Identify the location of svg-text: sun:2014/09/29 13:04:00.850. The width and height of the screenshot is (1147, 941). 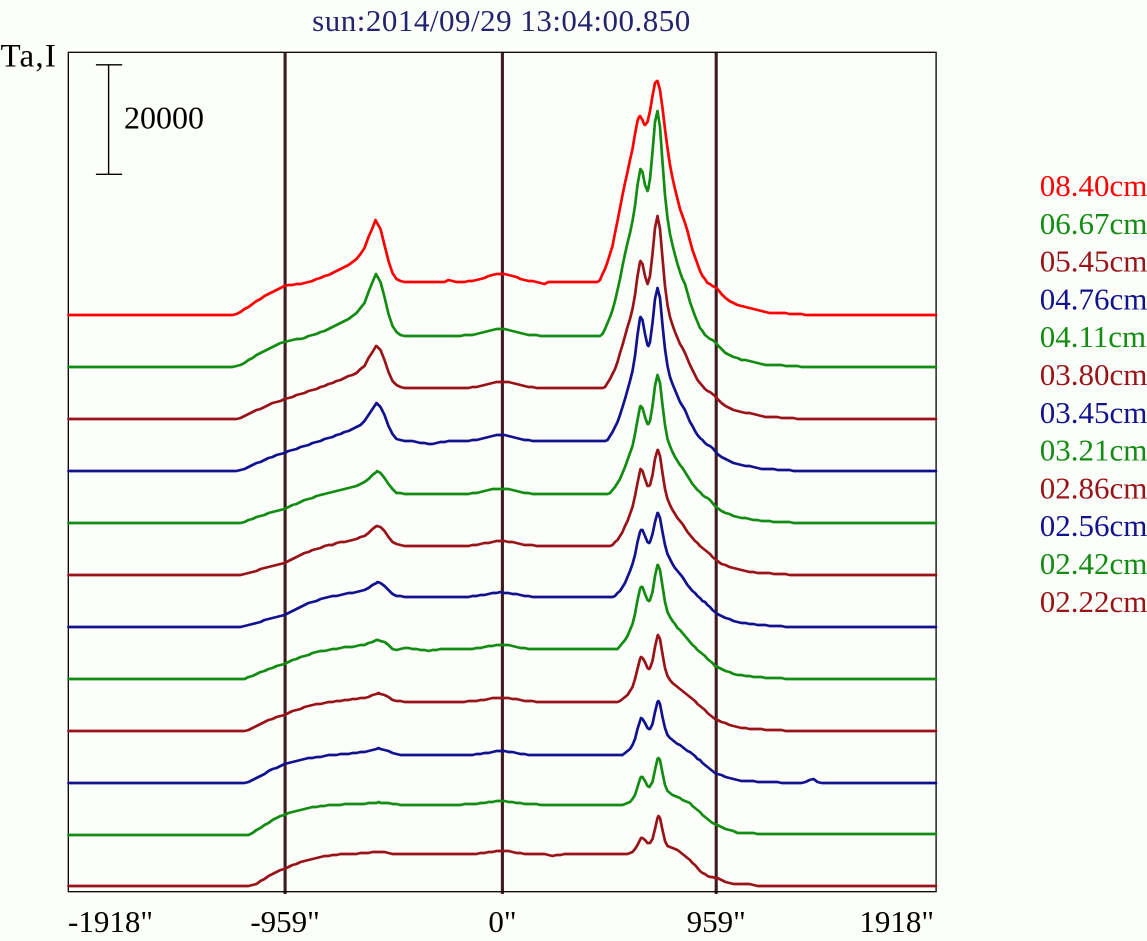
(501, 20).